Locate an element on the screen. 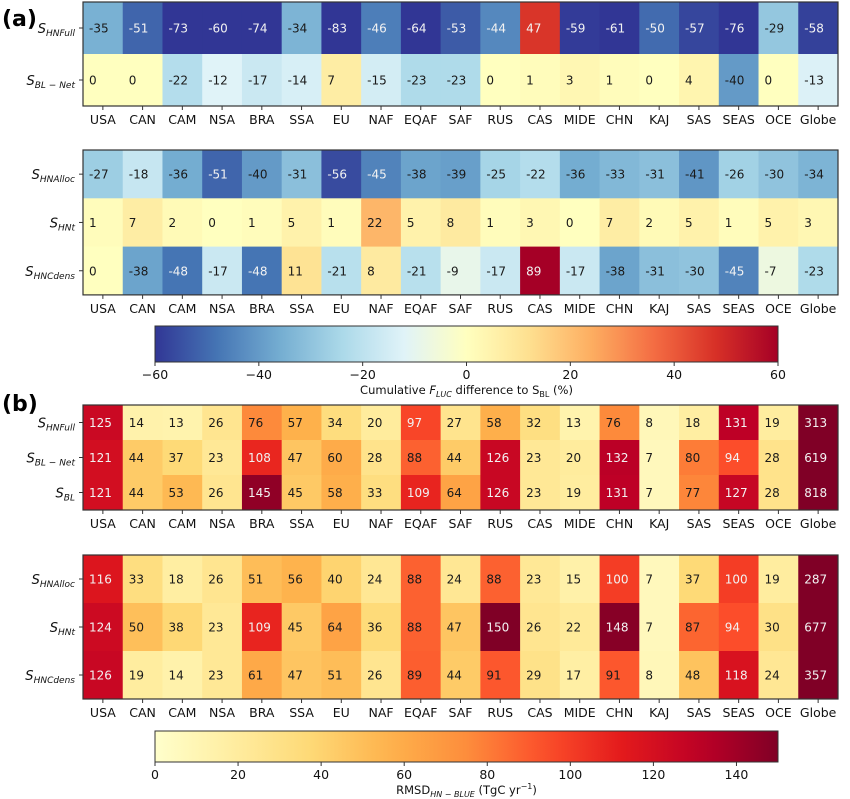  cell-value-label: -83 is located at coordinates (337, 29).